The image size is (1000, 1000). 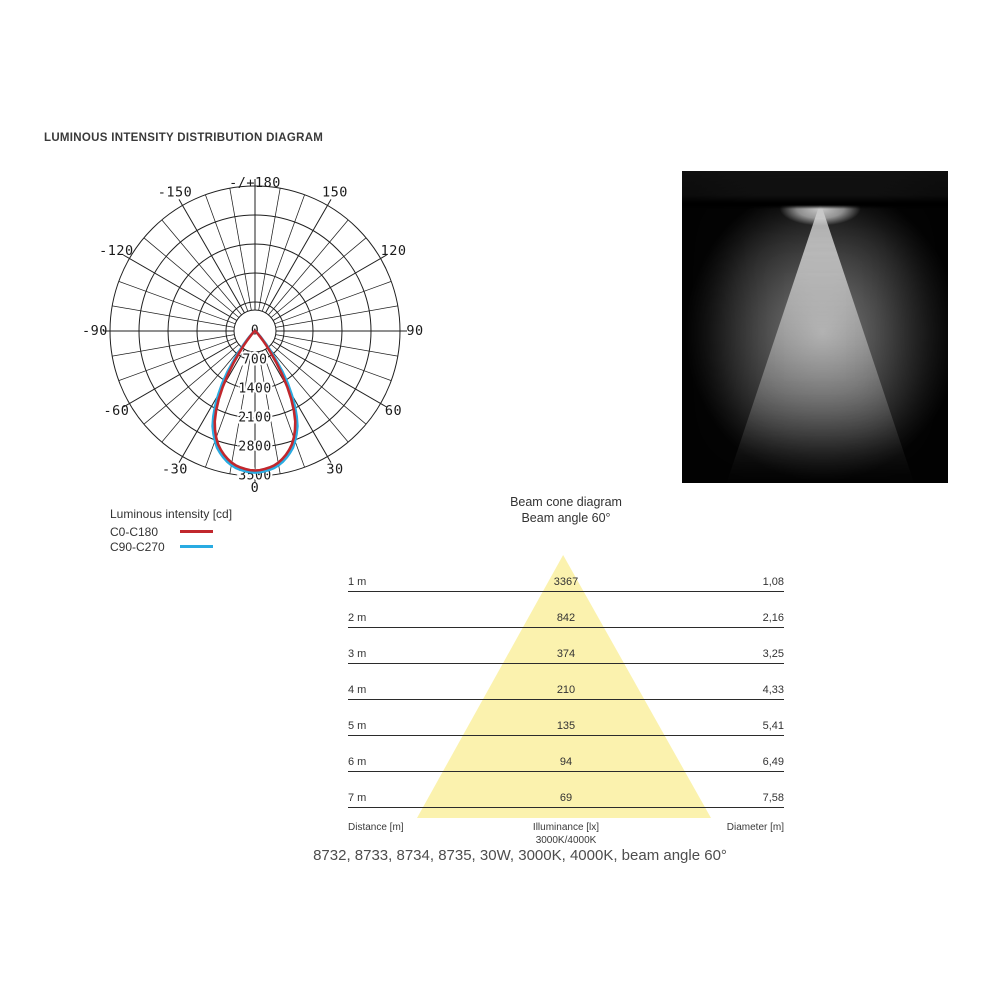 I want to click on c90-c270-line-swatch, so click(x=196, y=546).